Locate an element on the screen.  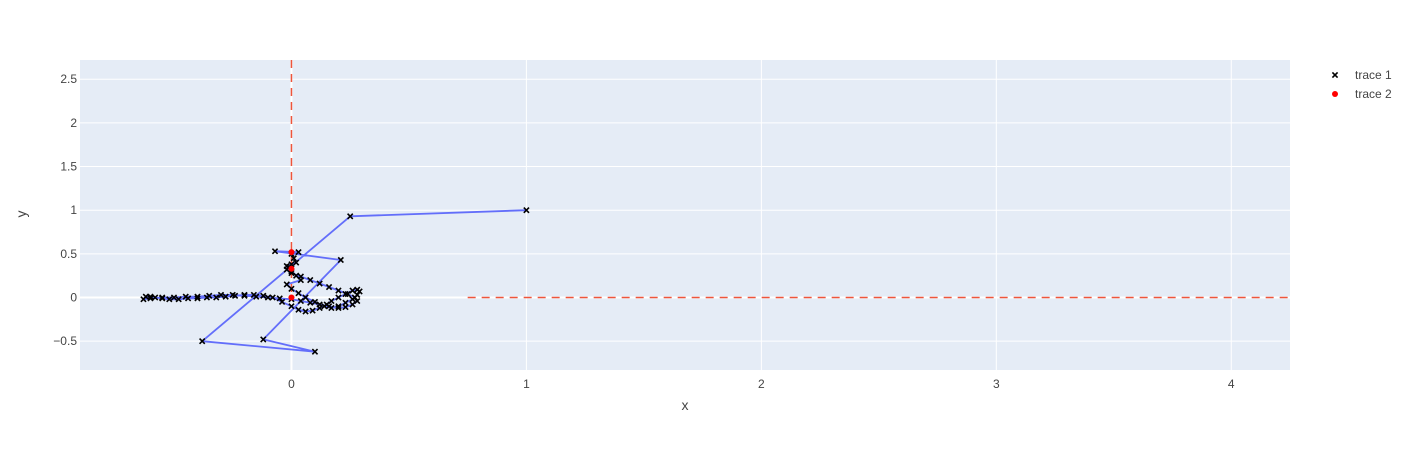
legend: trace 1 trace 2 is located at coordinates (1361, 84).